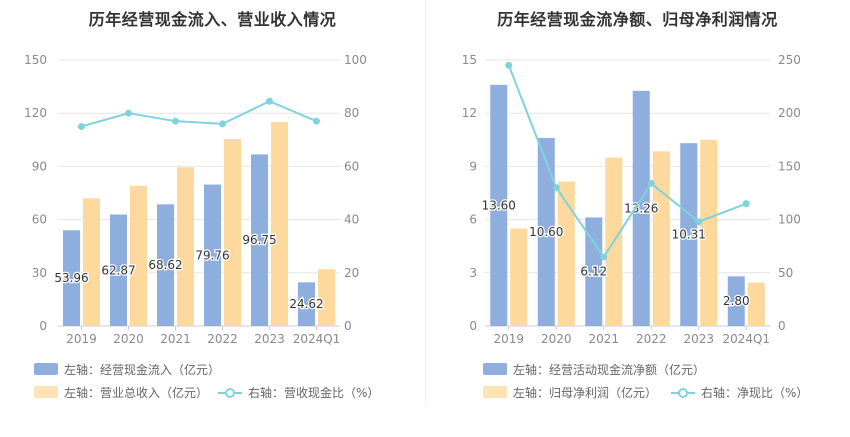 This screenshot has height=437, width=850. Describe the element at coordinates (314, 393) in the screenshot. I see `legend-label: 右轴：营收现金比（%）` at that location.